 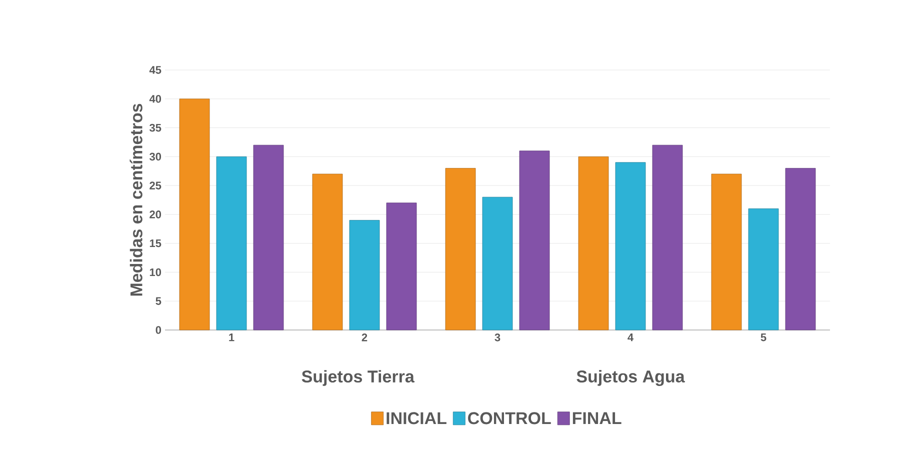 What do you see at coordinates (358, 378) in the screenshot?
I see `text: Sujetos Tierra` at bounding box center [358, 378].